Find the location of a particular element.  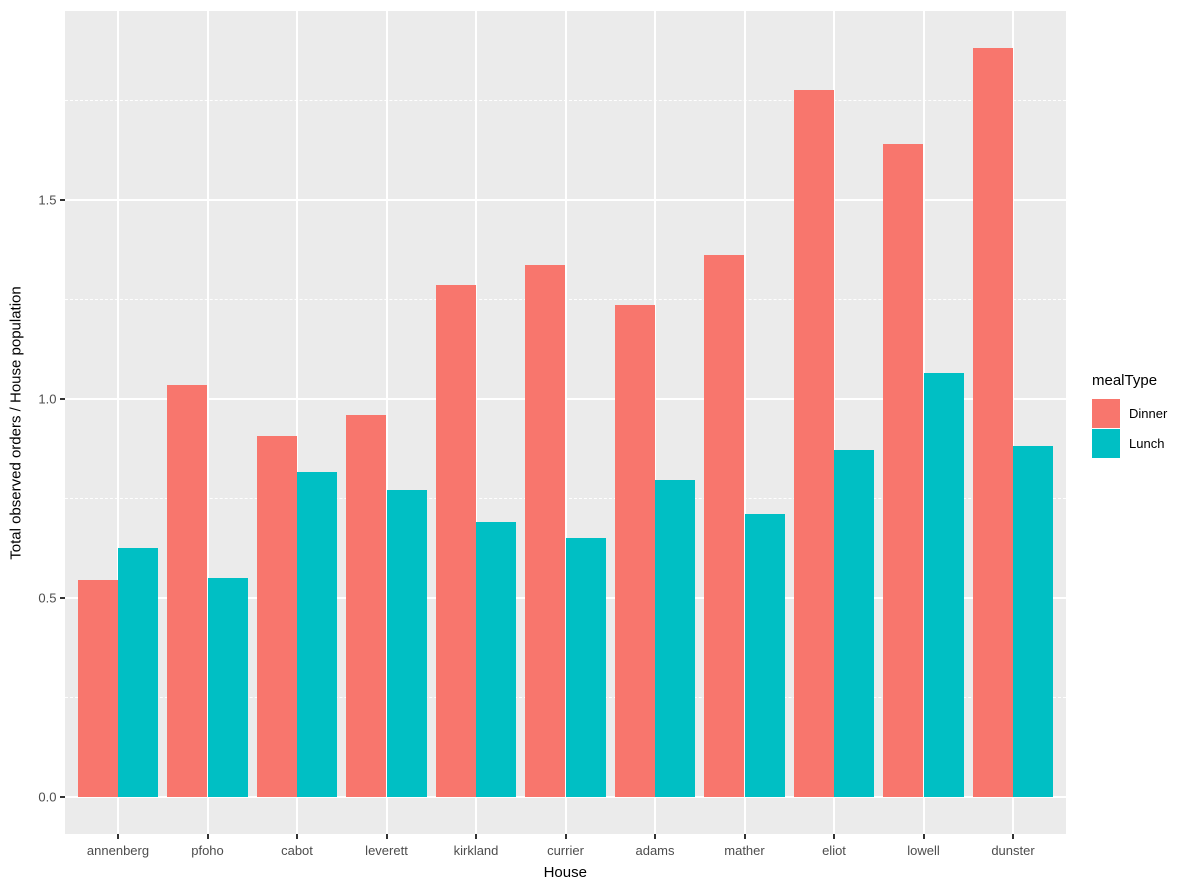

legend-entry-lunch: Lunch is located at coordinates (1129, 443).